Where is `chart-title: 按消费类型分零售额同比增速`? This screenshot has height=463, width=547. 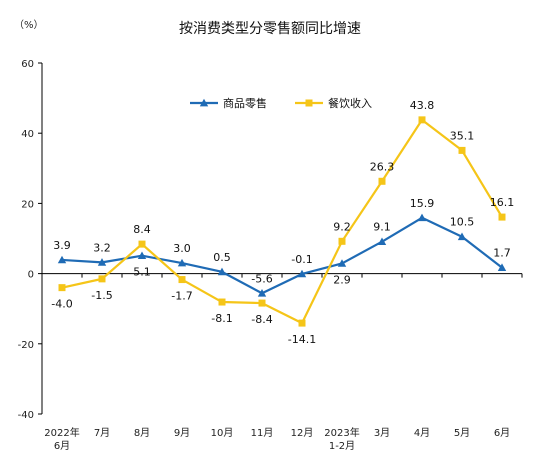 chart-title: 按消费类型分零售额同比增速 is located at coordinates (270, 29).